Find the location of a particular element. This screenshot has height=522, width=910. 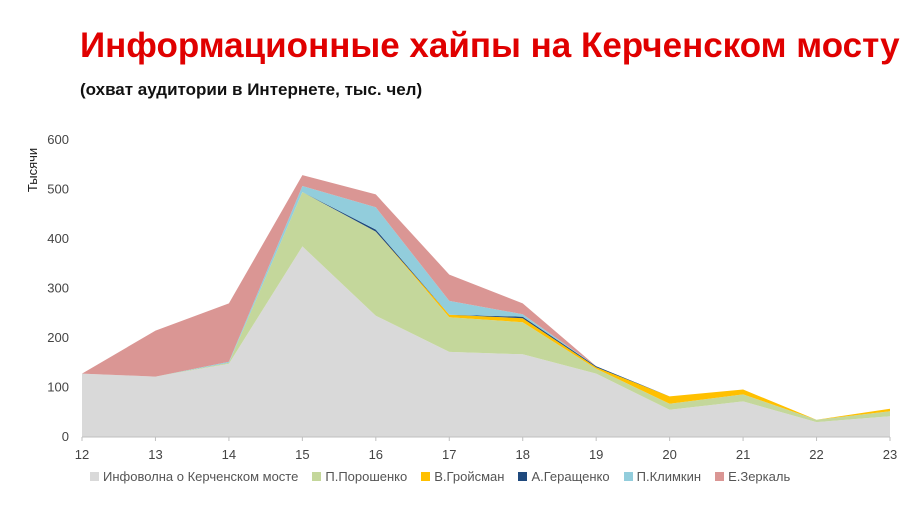

legend-item-4: П.Климкин is located at coordinates (662, 476).